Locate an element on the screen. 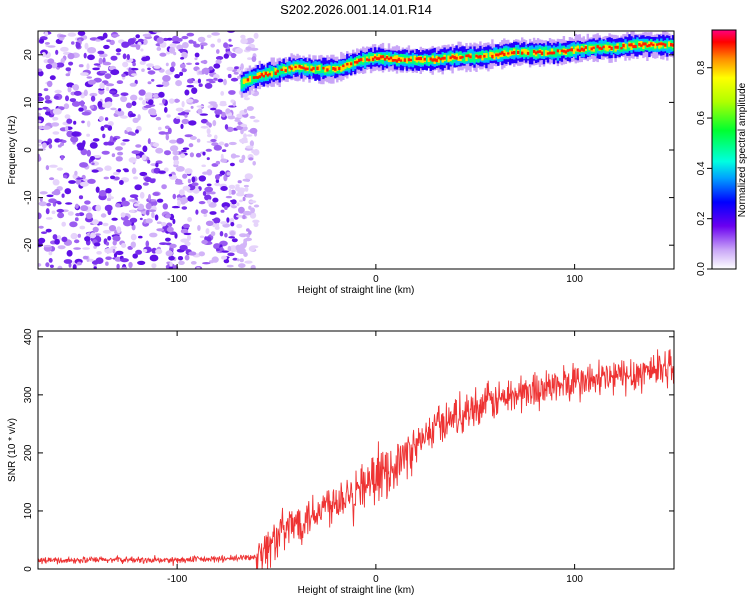 Image resolution: width=750 pixels, height=600 pixels. y-tick-label: 20 is located at coordinates (28, 55).